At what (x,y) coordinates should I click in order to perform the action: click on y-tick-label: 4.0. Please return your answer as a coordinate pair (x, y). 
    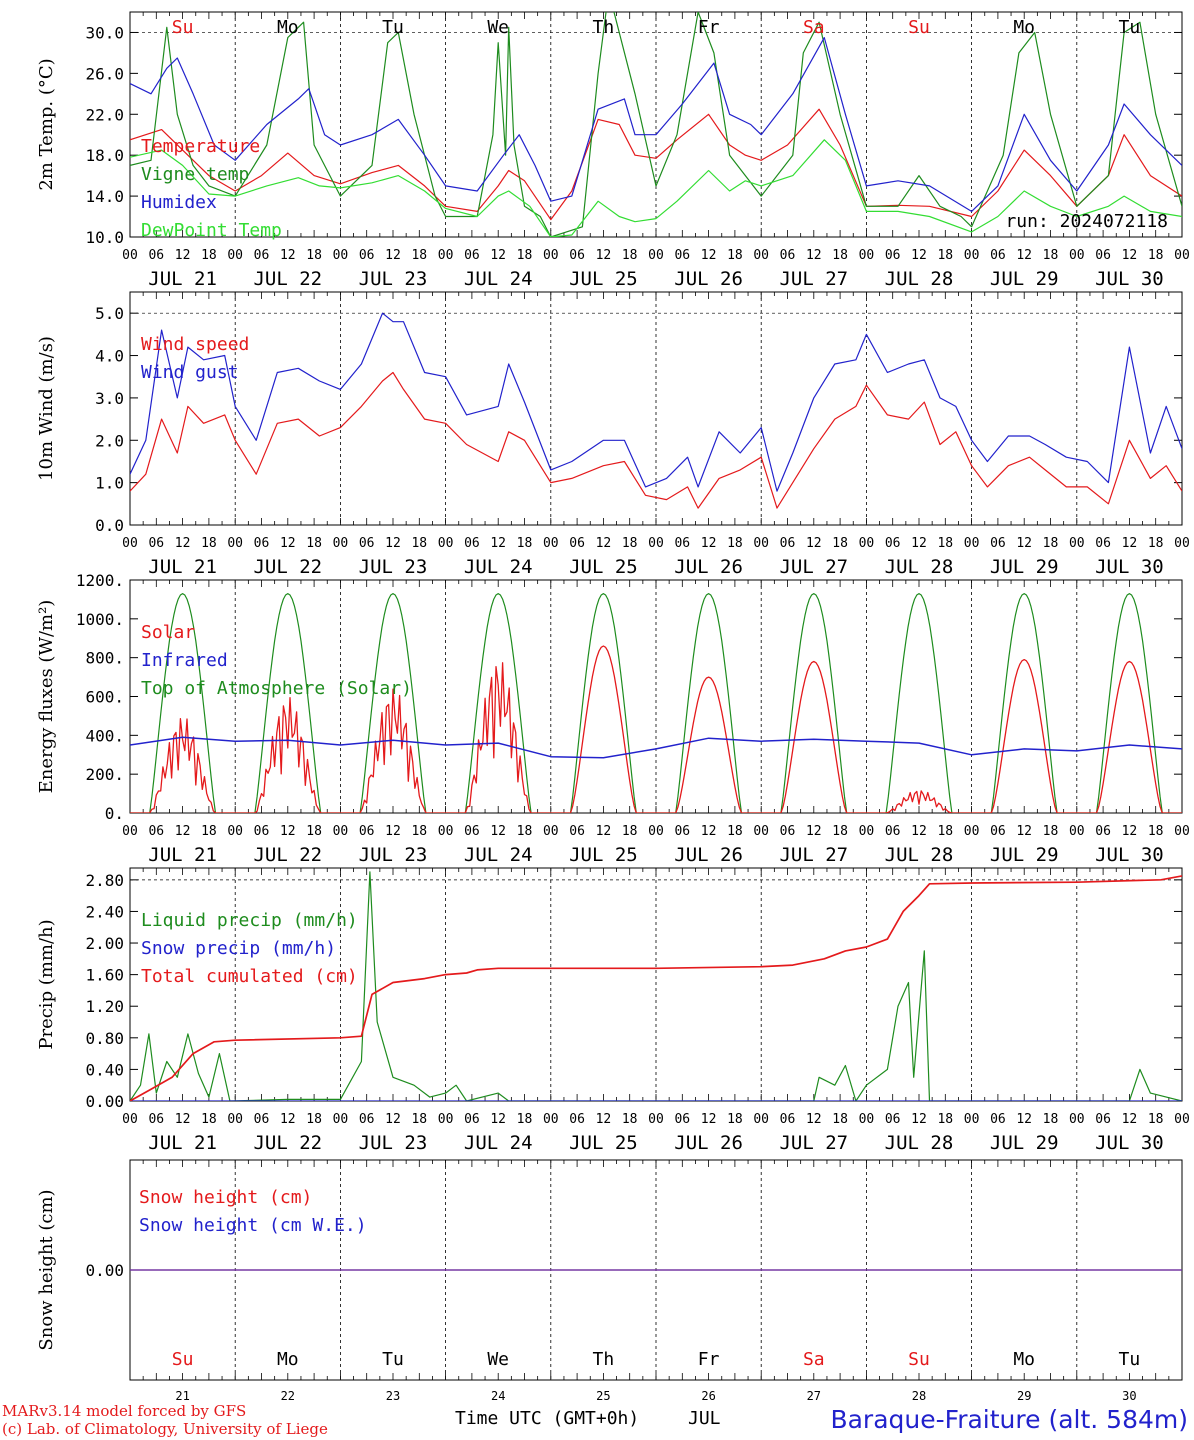
    Looking at the image, I should click on (109, 356).